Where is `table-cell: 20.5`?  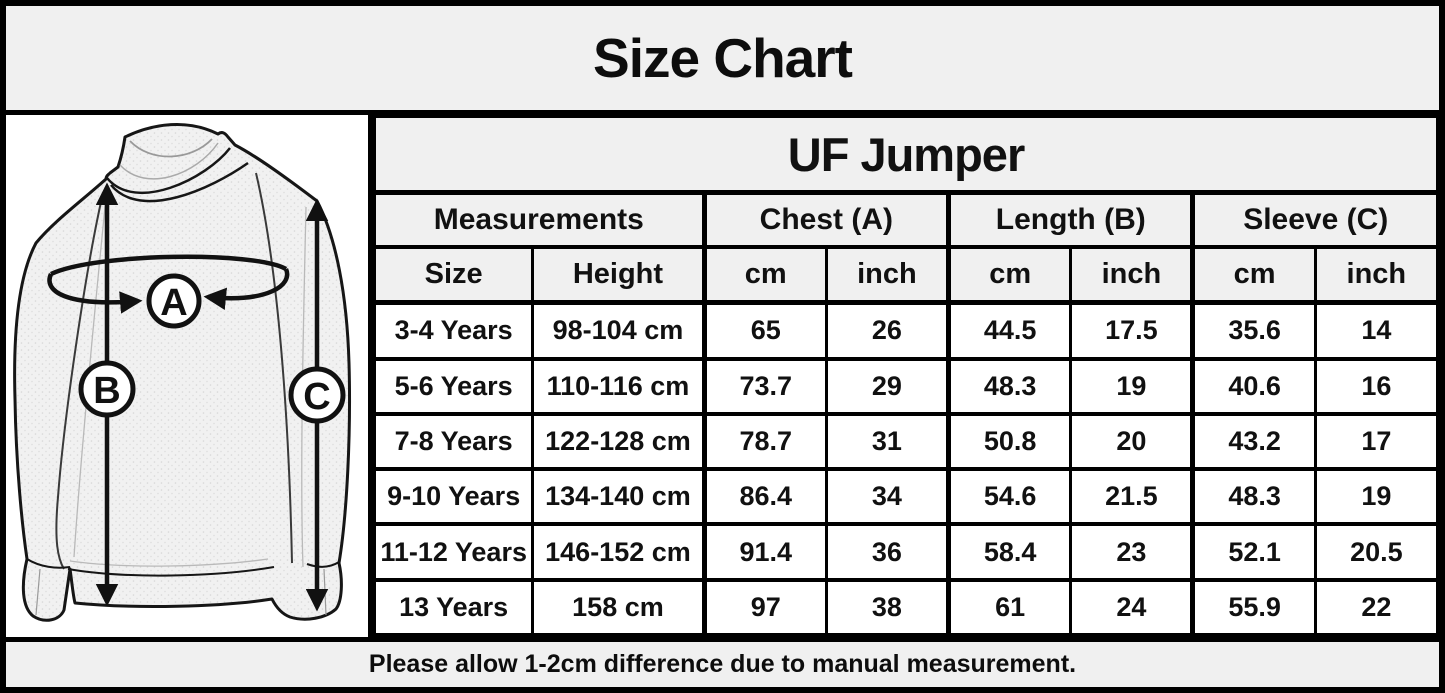 table-cell: 20.5 is located at coordinates (1376, 552).